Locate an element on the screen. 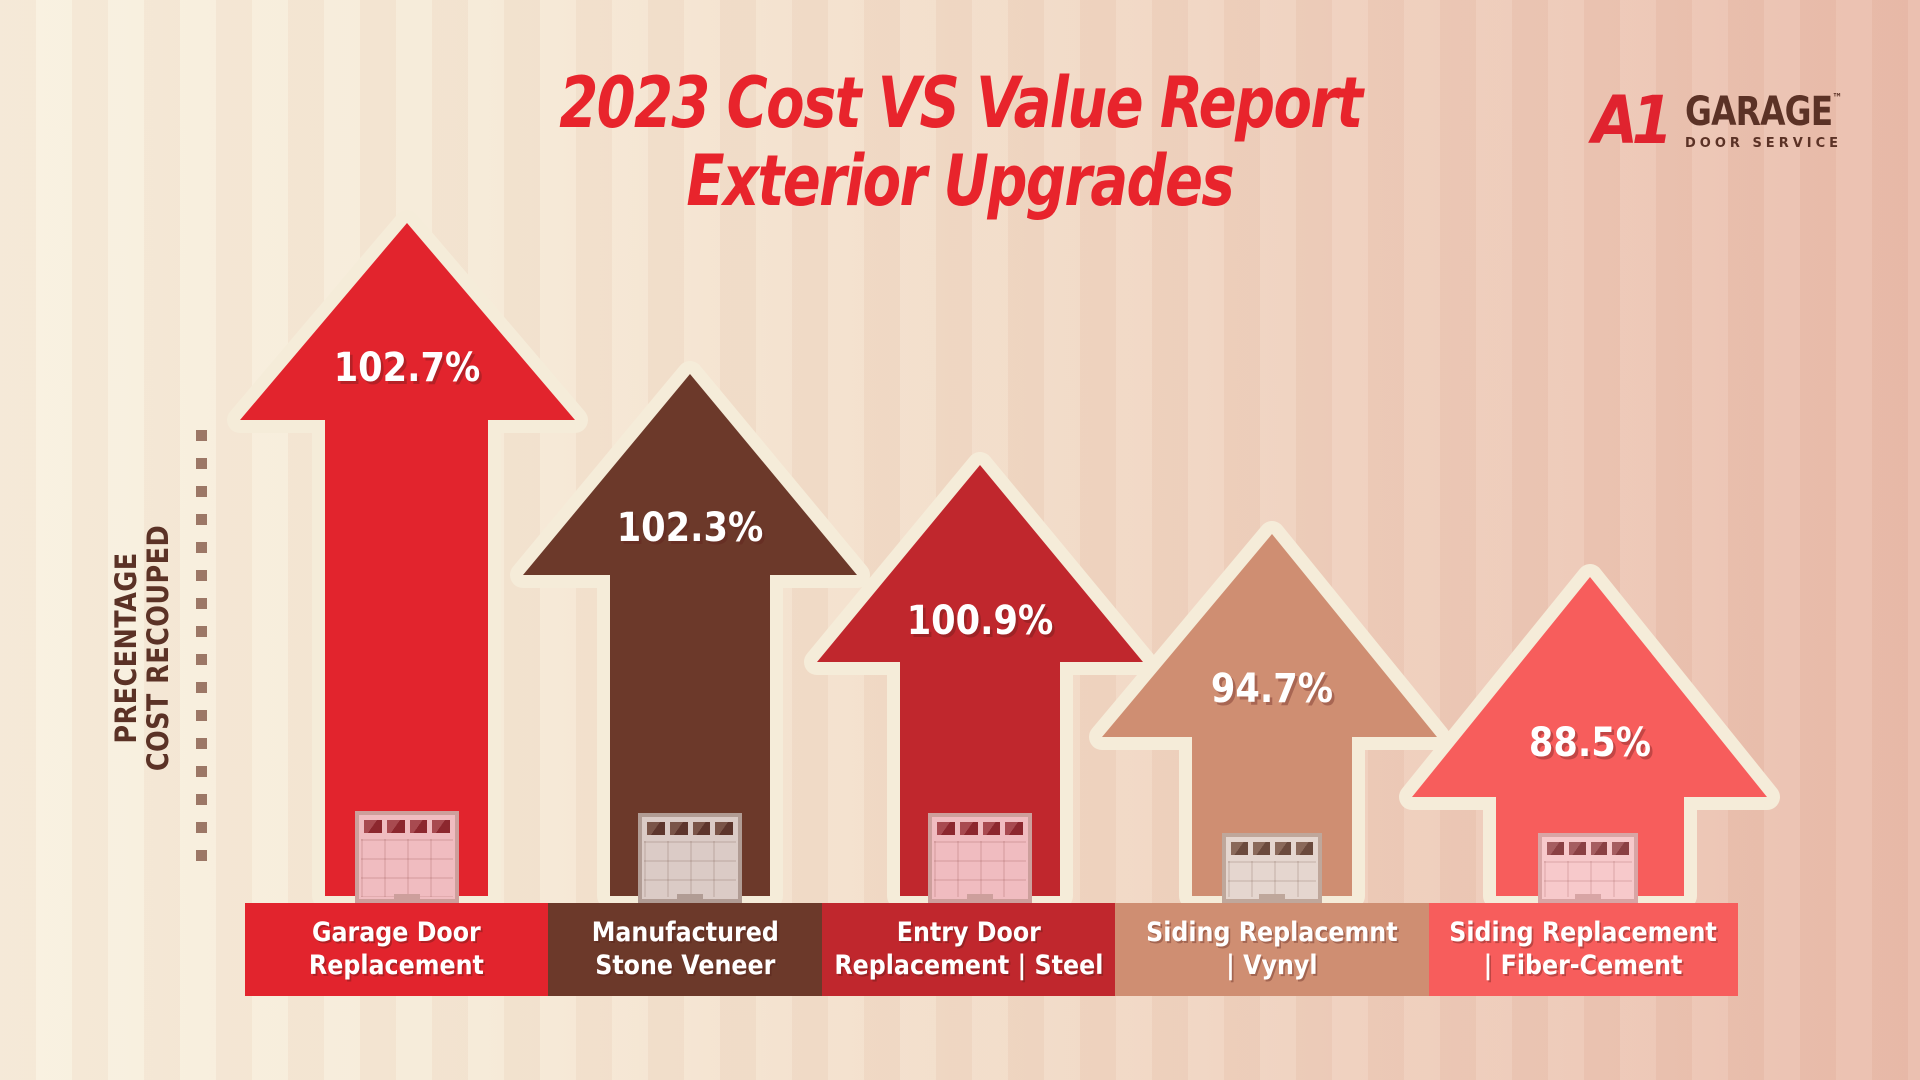 The image size is (1920, 1080). title-line-2: Exterior Upgrades is located at coordinates (960, 181).